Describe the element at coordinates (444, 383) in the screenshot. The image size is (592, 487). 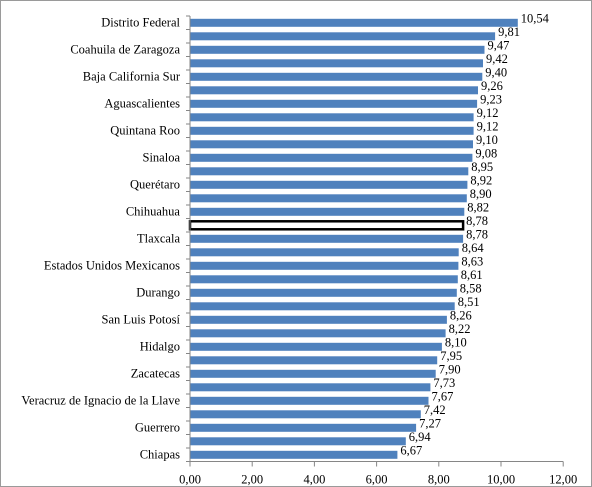
I see `value-label: 7,73` at that location.